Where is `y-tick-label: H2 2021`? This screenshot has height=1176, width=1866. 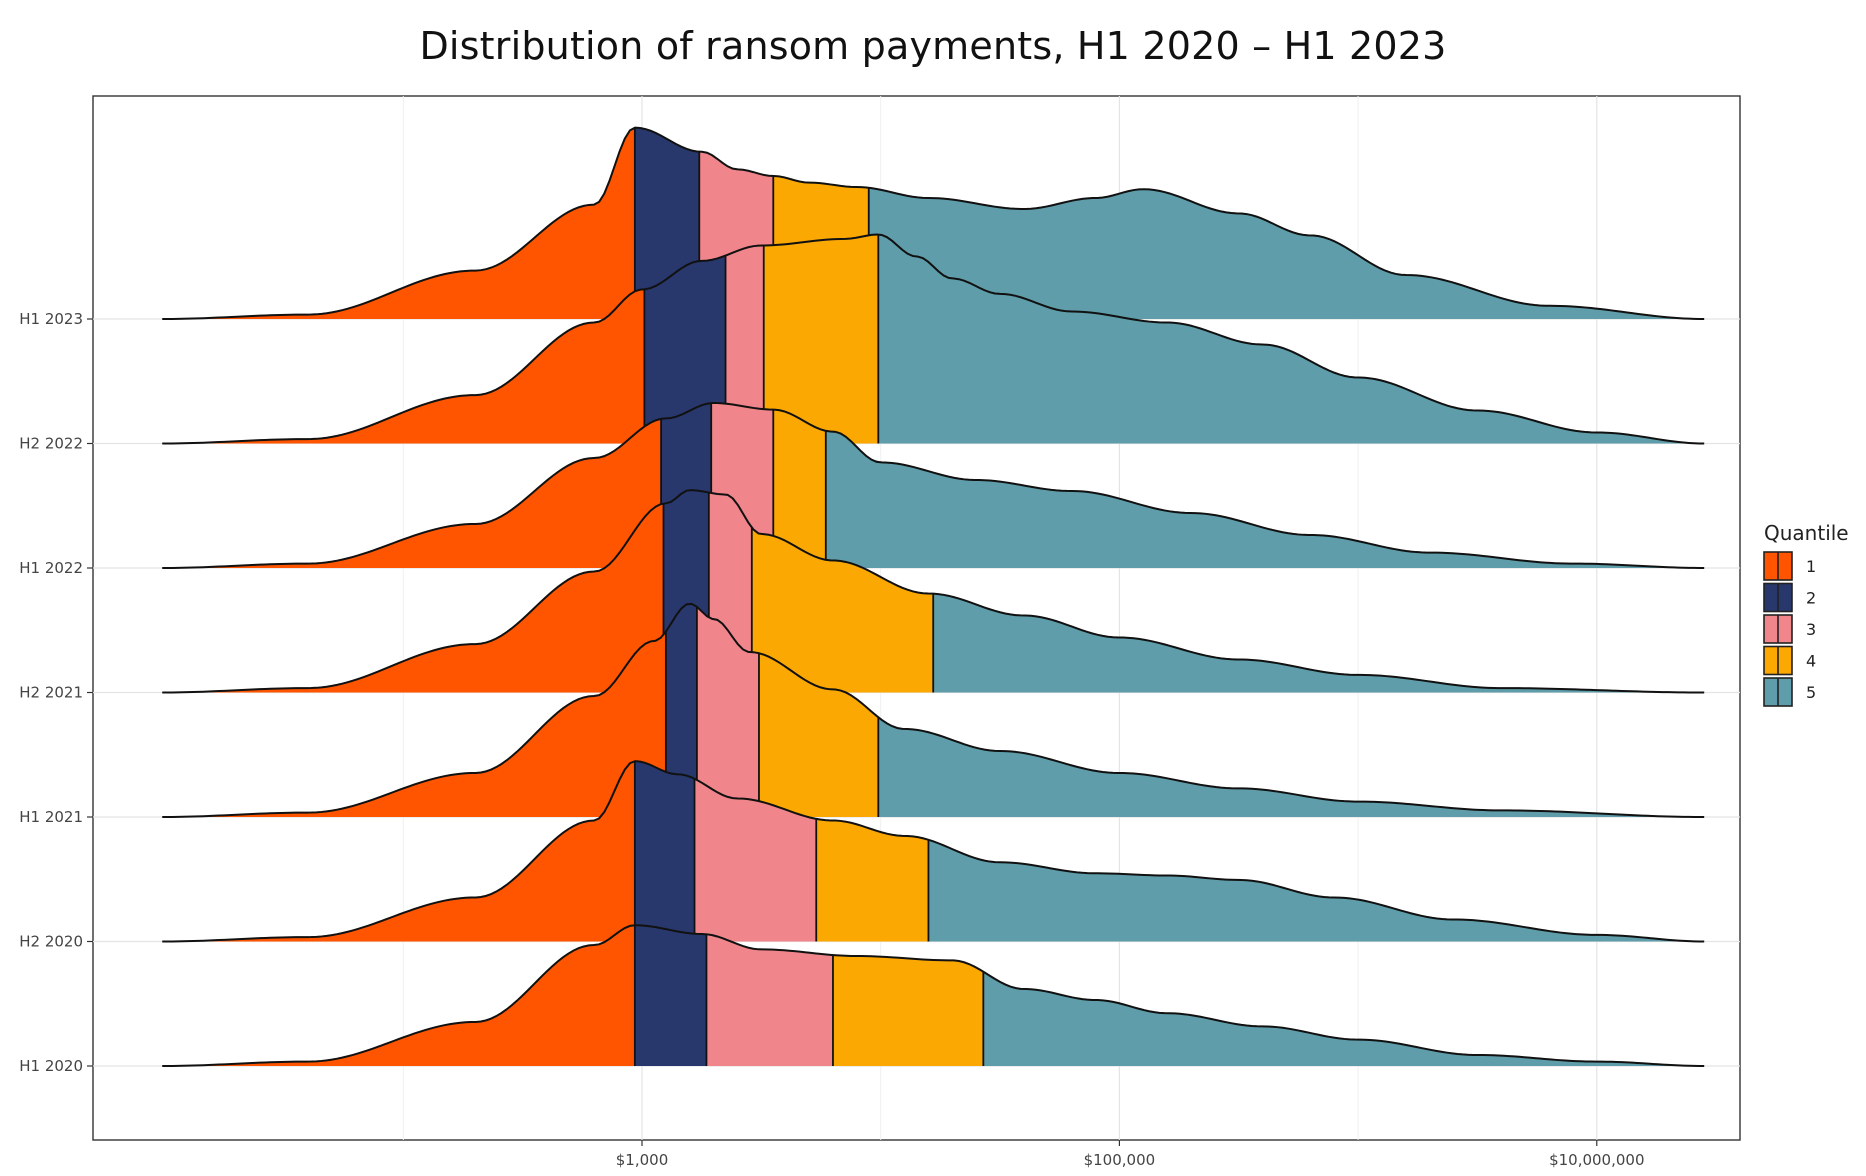 y-tick-label: H2 2021 is located at coordinates (51, 693).